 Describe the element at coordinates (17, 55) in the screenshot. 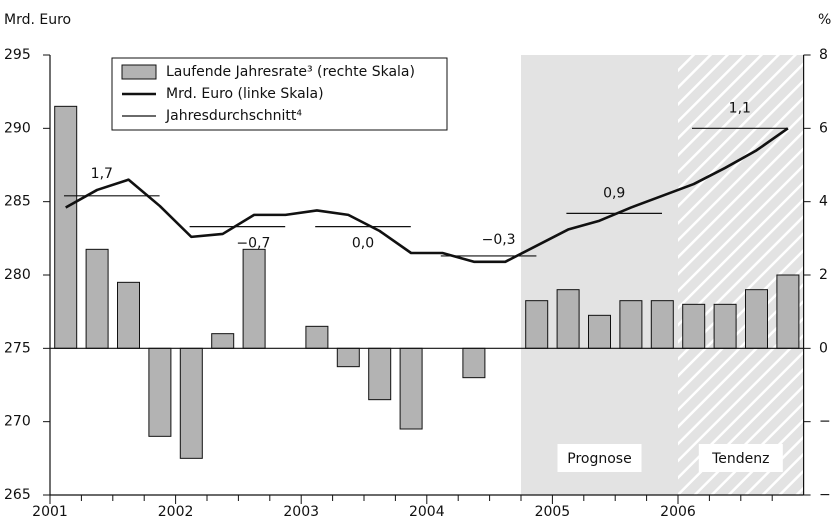

I see `y-tick-label: 295` at that location.